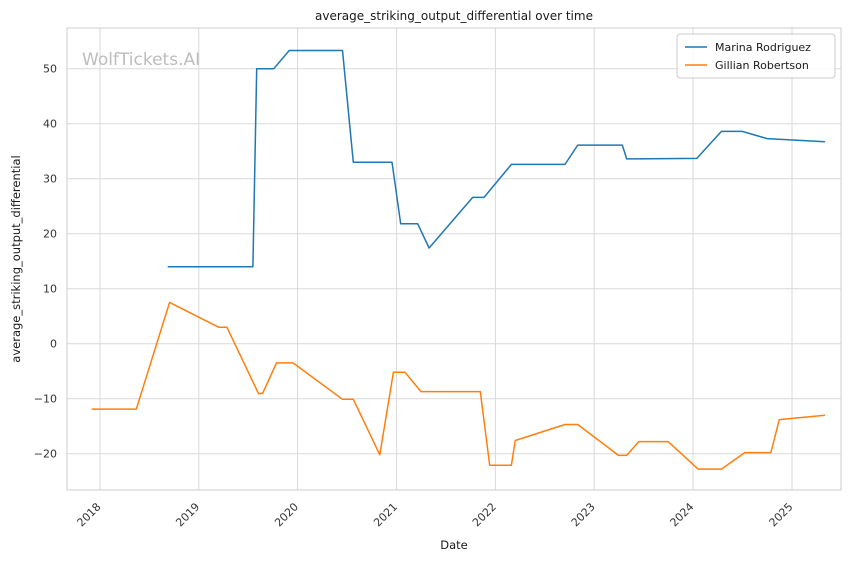 The height and width of the screenshot is (561, 850). What do you see at coordinates (141, 60) in the screenshot?
I see `watermark-text: WolfTickets.AI` at bounding box center [141, 60].